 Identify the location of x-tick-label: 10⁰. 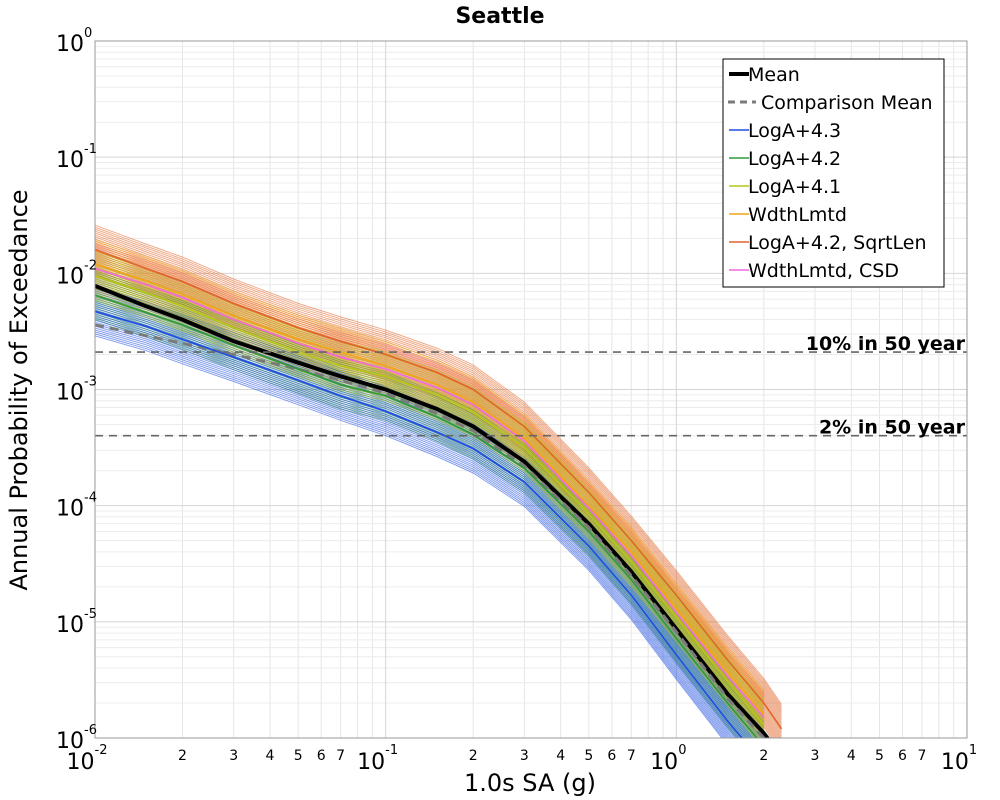
(668, 759).